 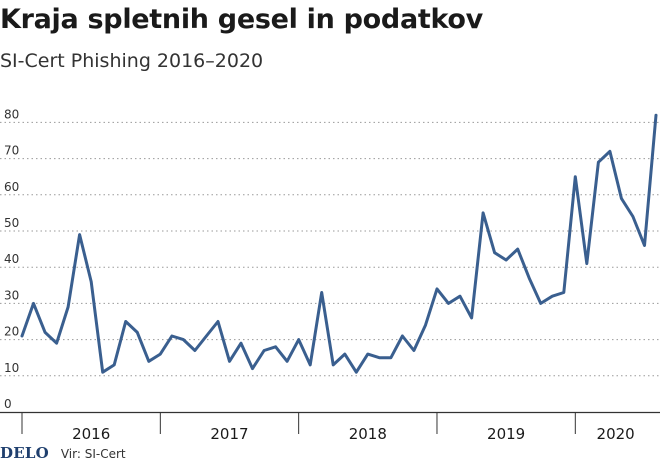 I want to click on y-tick-labels: 0 10 20 30 40 50 60 70 80, so click(x=11, y=259).